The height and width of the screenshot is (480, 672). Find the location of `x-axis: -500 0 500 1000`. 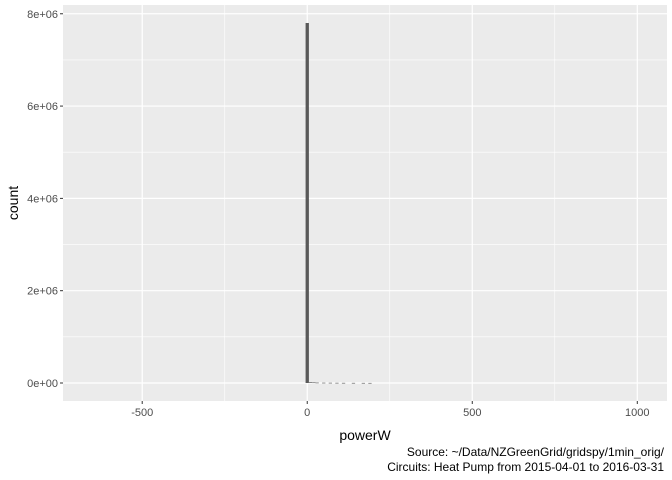

x-axis: -500 0 500 1000 is located at coordinates (390, 410).